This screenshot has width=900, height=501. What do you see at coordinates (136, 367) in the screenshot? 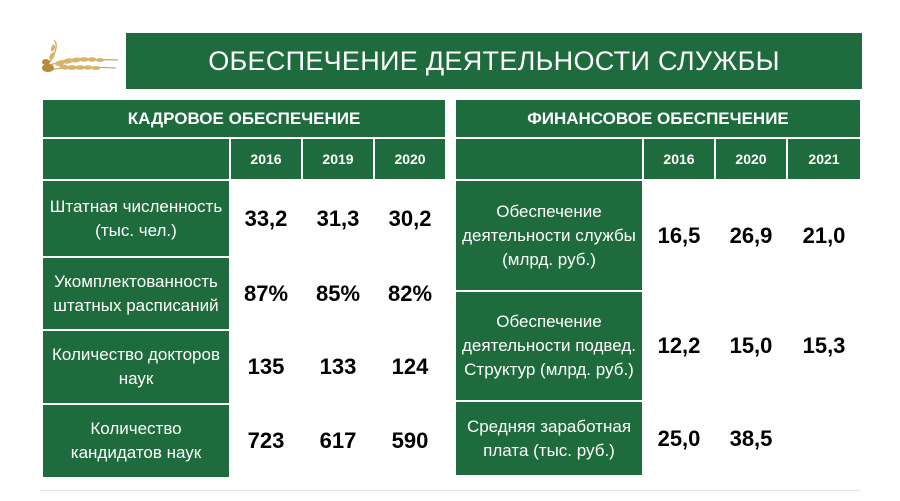
I see `staff-row-label: Количество докторов наук` at bounding box center [136, 367].